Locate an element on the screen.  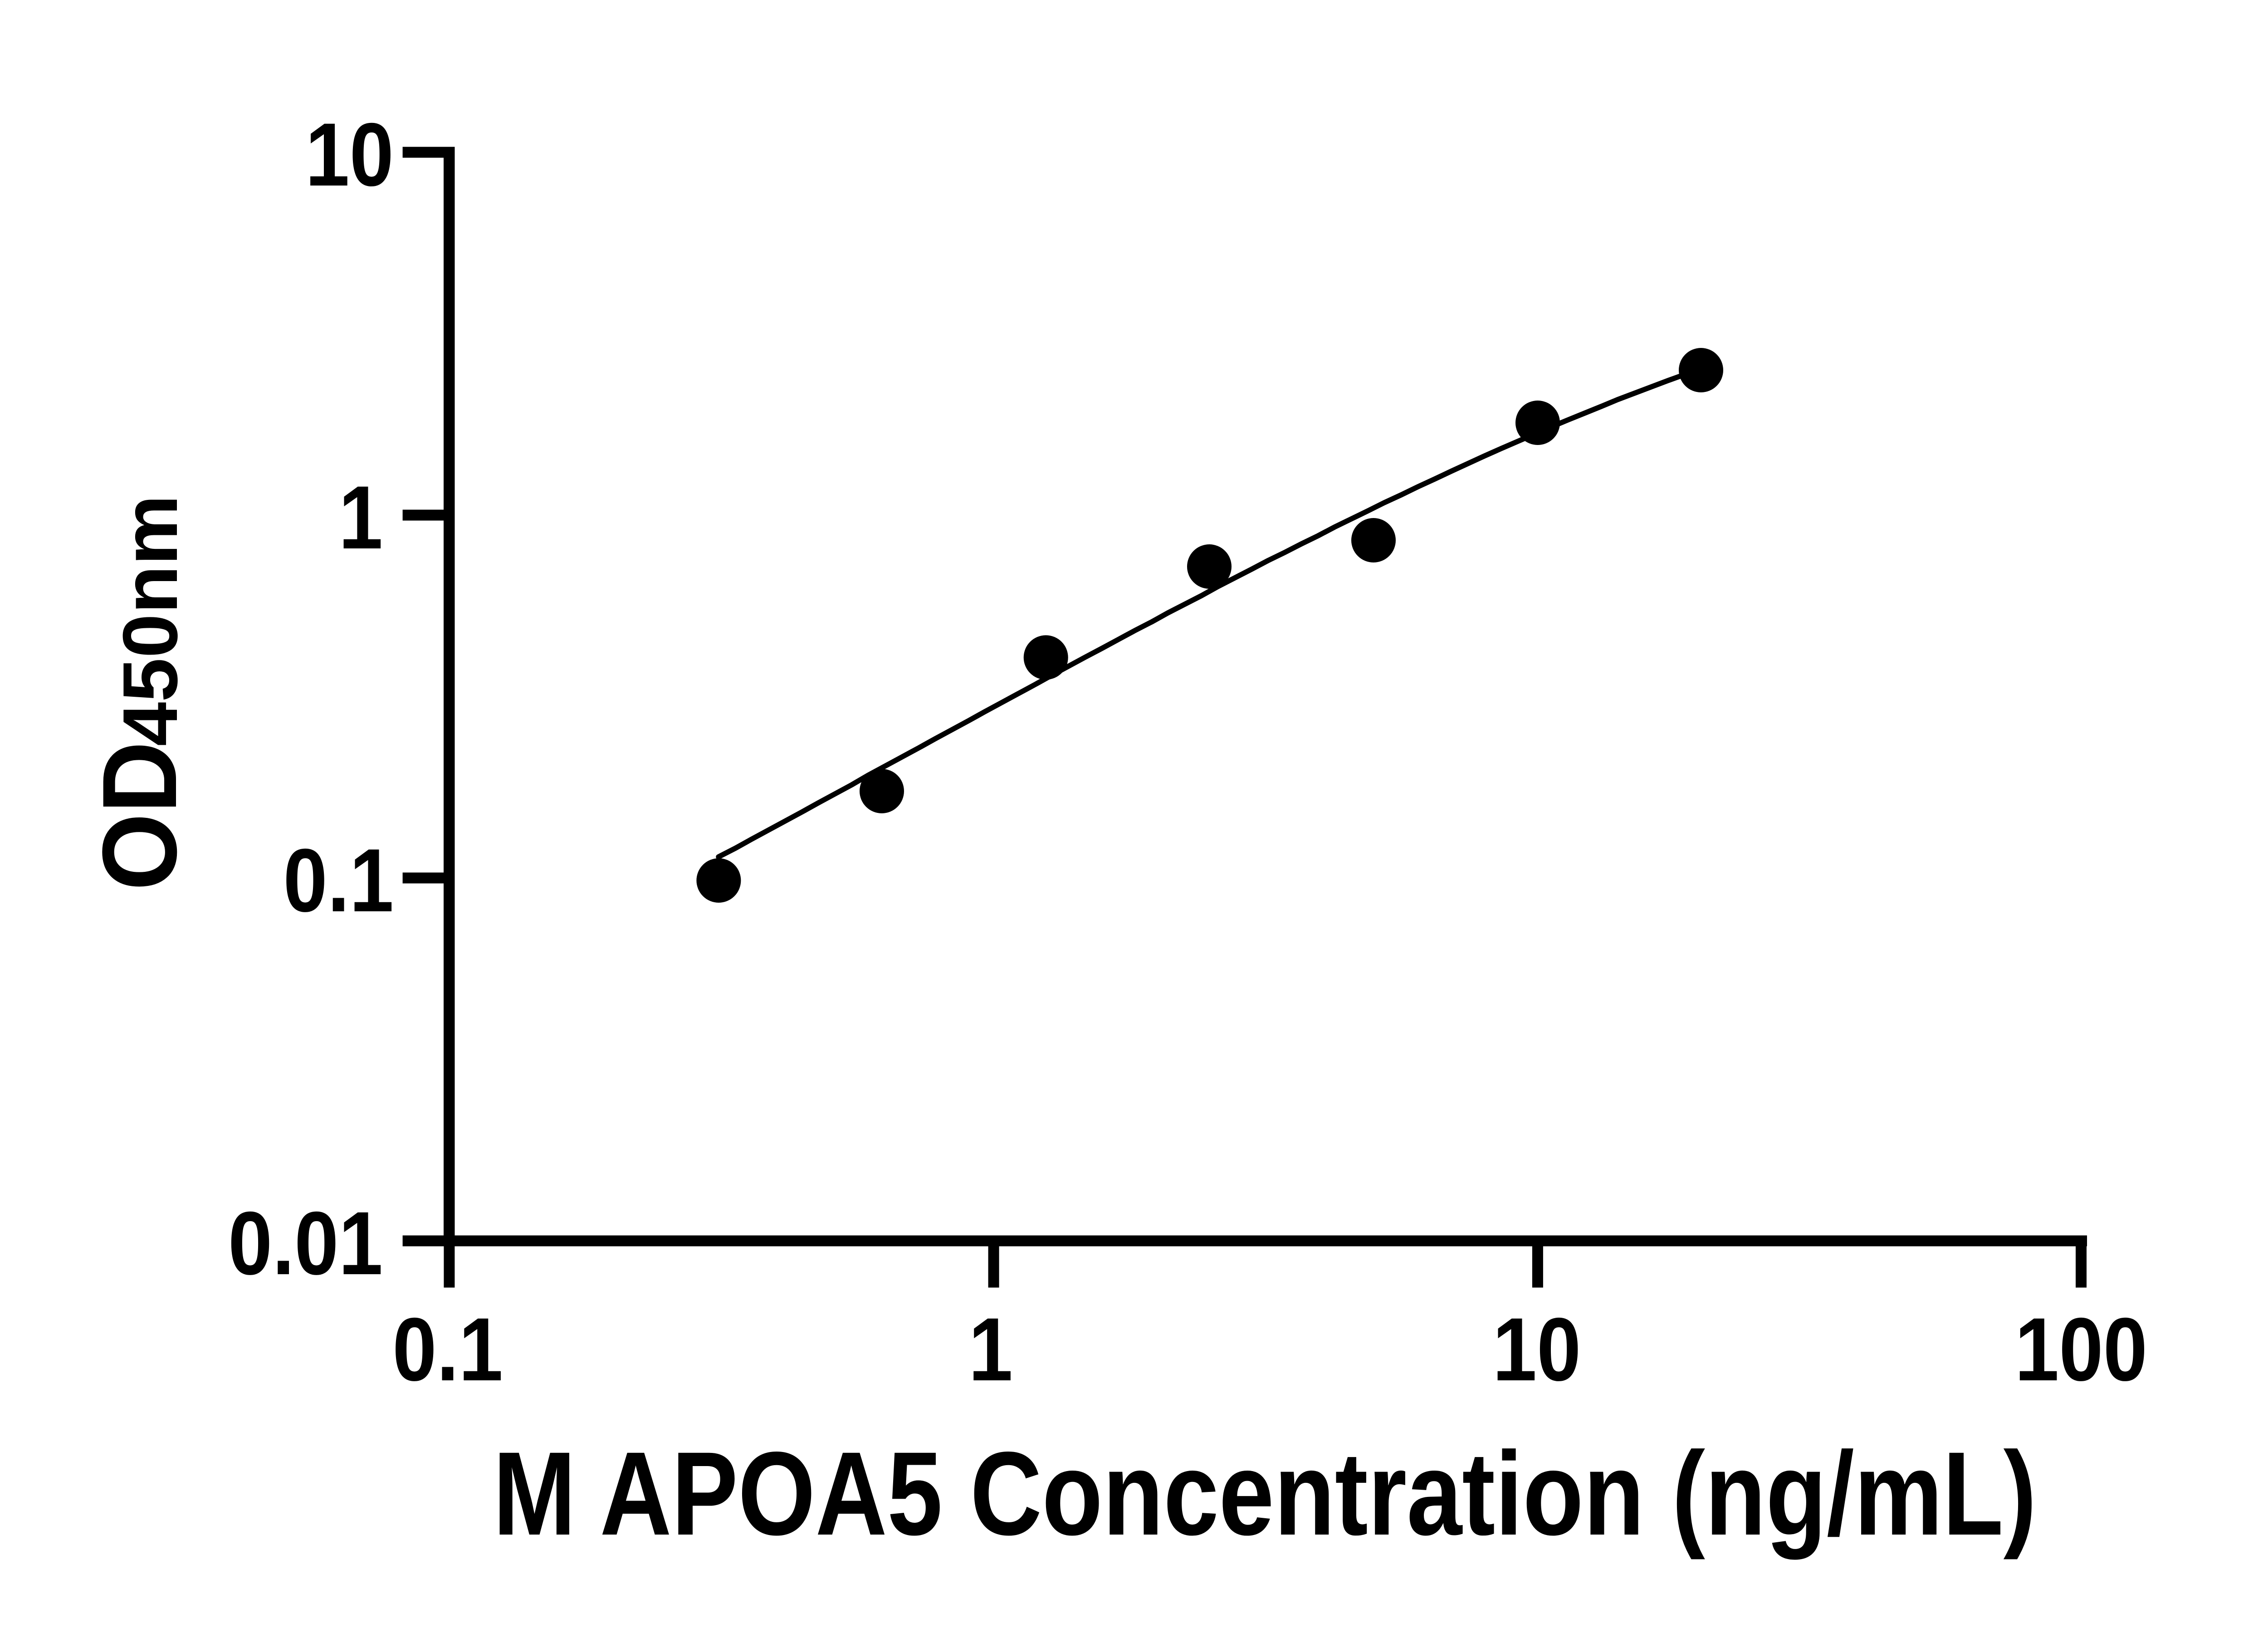
svg-text: M APOA5 Concentration (ng/mL) is located at coordinates (1265, 1494).